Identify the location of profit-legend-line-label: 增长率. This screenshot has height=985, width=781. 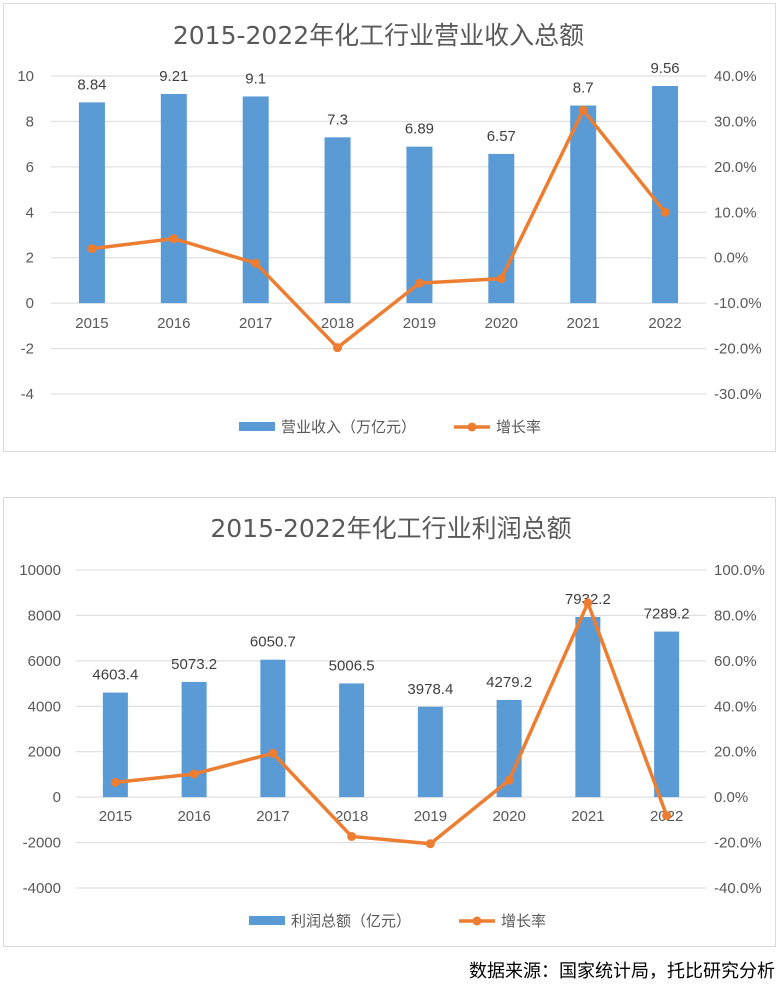
(523, 921).